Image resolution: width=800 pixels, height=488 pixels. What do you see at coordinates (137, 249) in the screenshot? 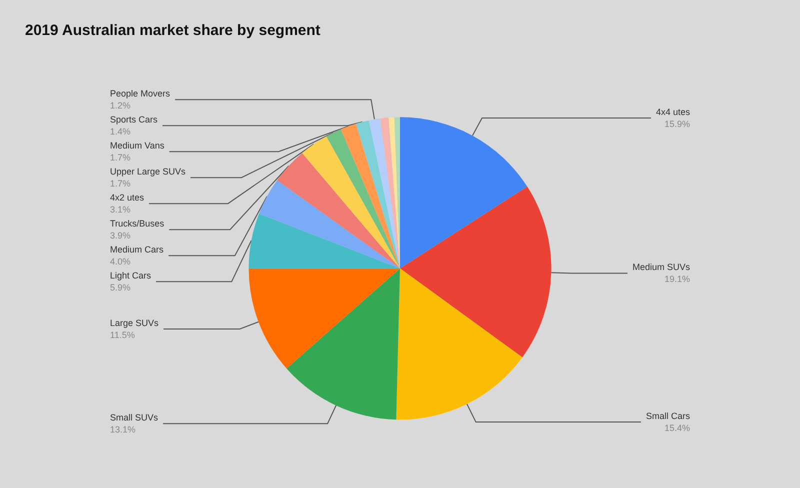
I see `slice-label: Medium Cars` at bounding box center [137, 249].